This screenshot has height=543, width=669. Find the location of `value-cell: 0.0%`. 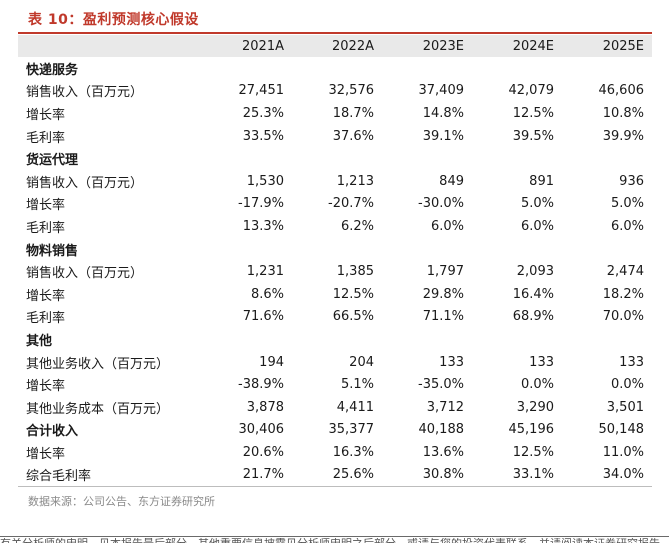

value-cell: 0.0% is located at coordinates (537, 385).